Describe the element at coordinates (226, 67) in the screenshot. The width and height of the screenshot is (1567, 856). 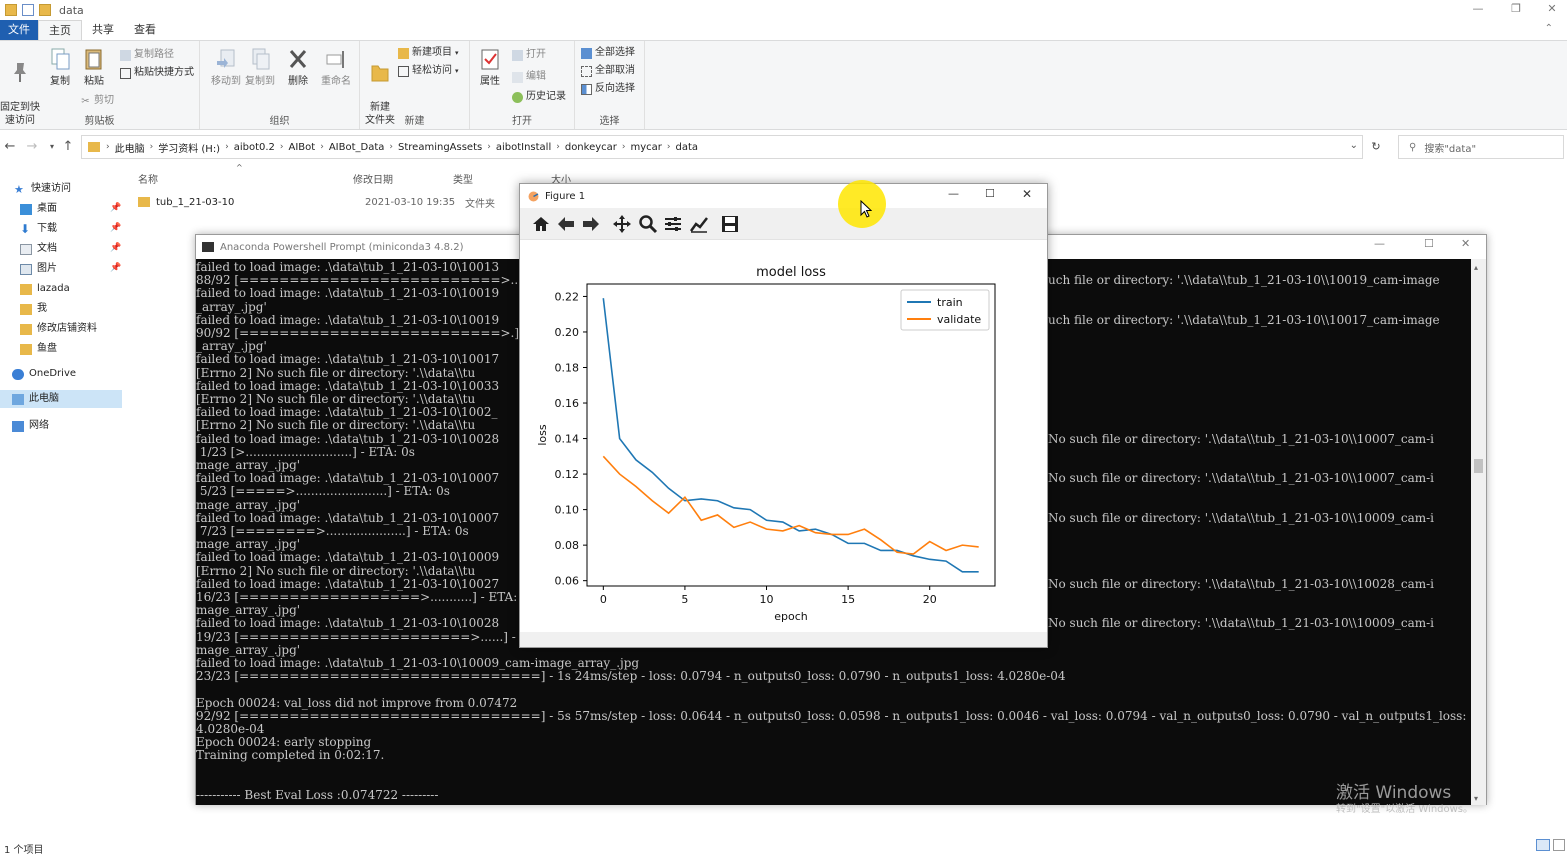
I see `move-to-button: 移动到` at that location.